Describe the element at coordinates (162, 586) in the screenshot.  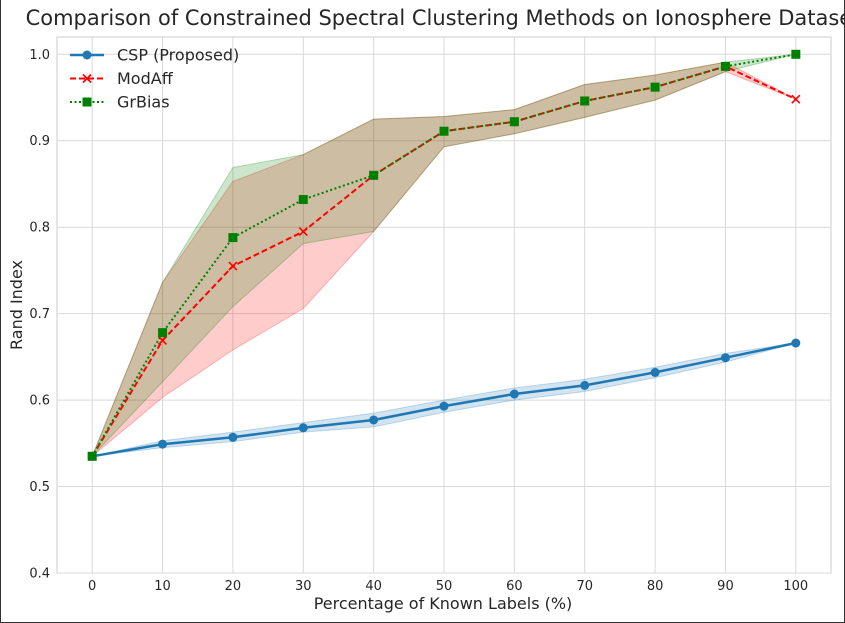
I see `x-tick-label: 10` at that location.